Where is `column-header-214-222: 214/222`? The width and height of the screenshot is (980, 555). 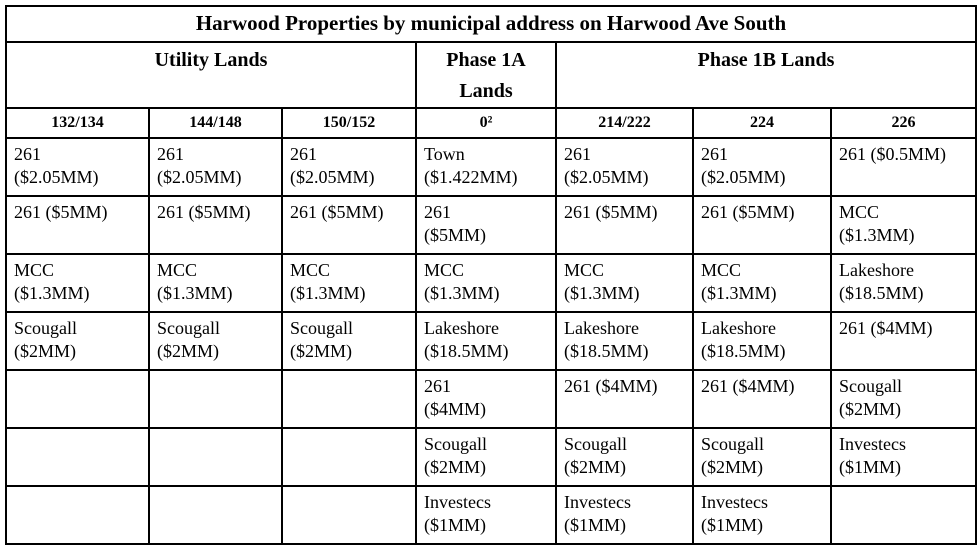
column-header-214-222: 214/222 is located at coordinates (624, 123).